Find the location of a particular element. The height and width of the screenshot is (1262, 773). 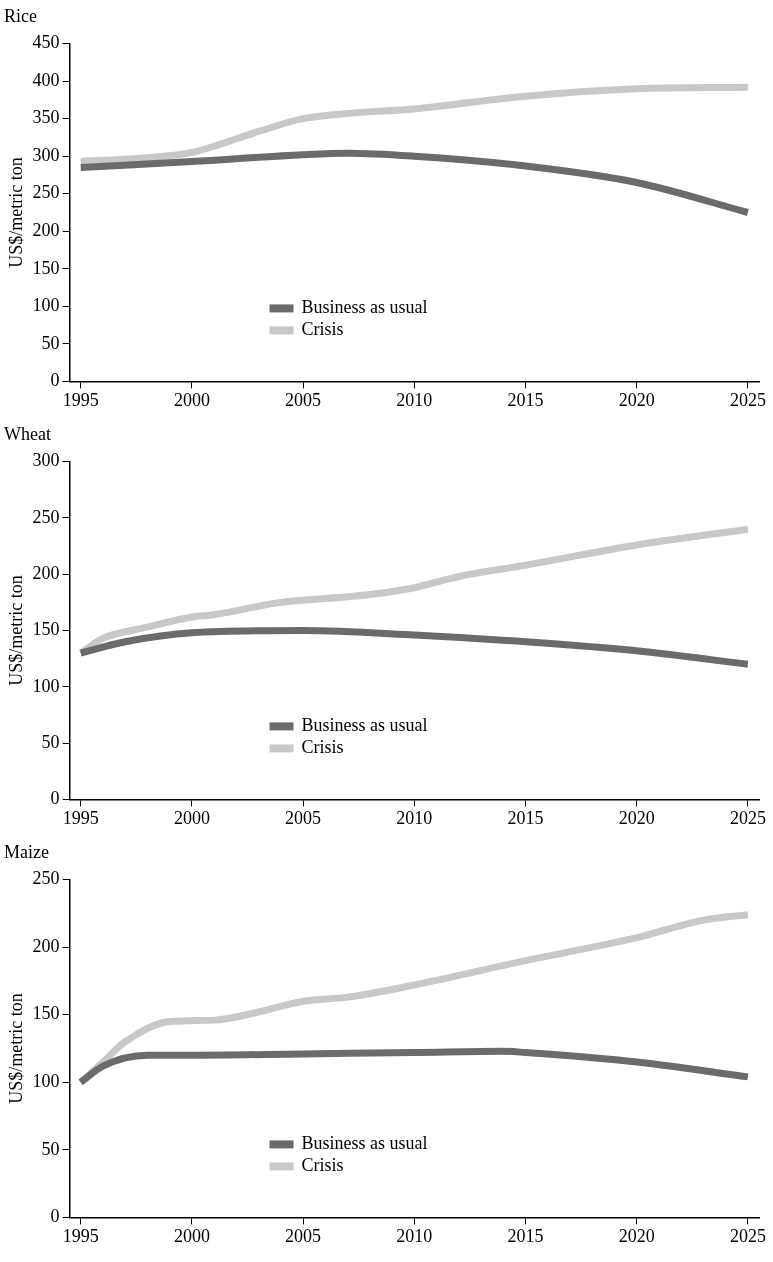

y-tick-label: 400 is located at coordinates (46, 79).